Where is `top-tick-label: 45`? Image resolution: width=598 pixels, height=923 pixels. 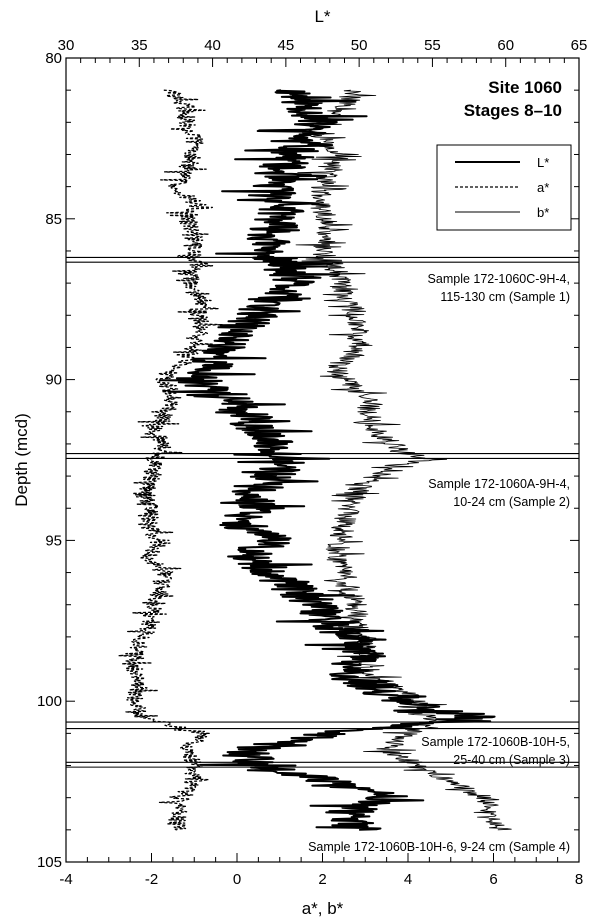
top-tick-label: 45 is located at coordinates (286, 45).